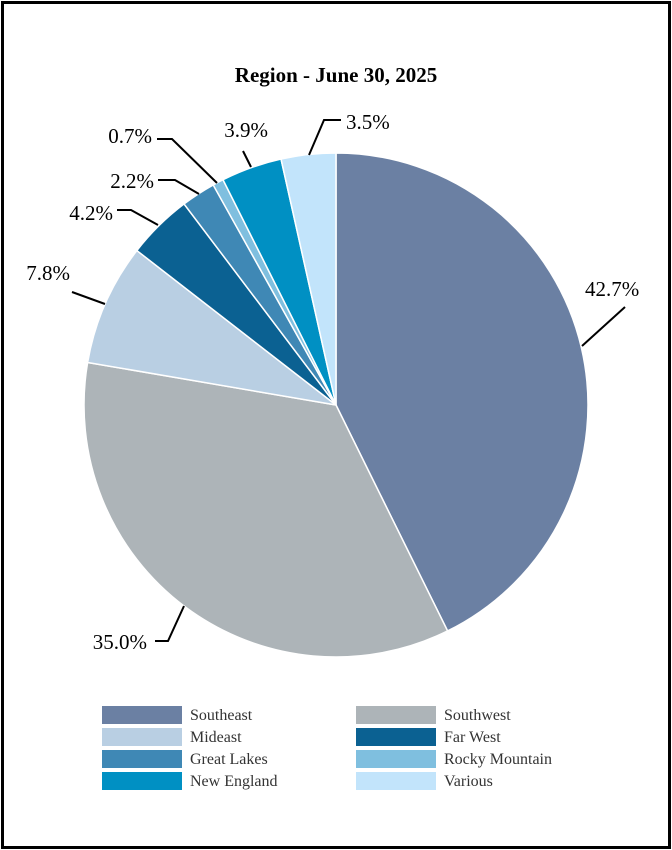 The width and height of the screenshot is (672, 850). What do you see at coordinates (170, 623) in the screenshot?
I see `leader-line-southwest` at bounding box center [170, 623].